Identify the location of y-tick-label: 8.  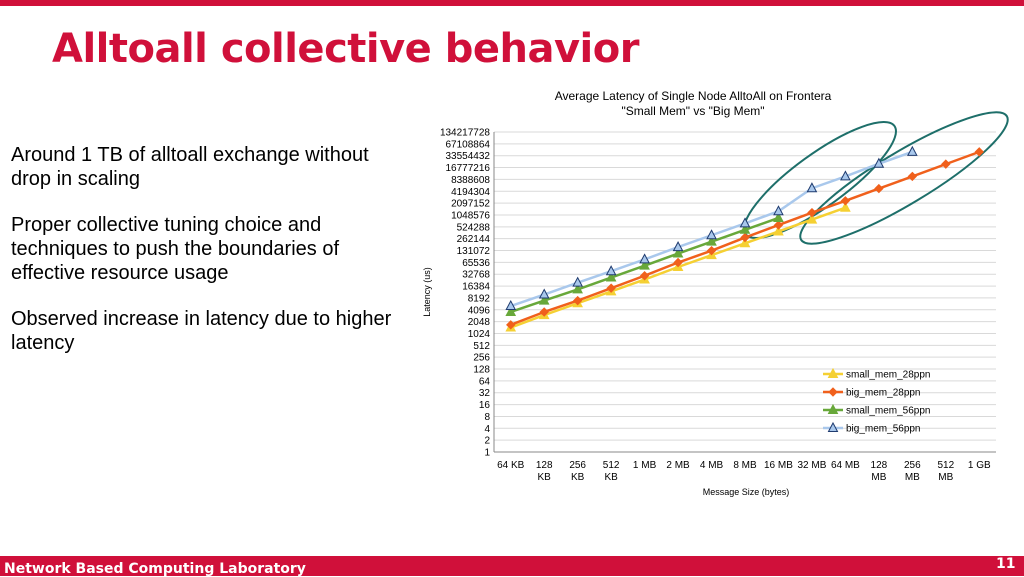
(487, 417).